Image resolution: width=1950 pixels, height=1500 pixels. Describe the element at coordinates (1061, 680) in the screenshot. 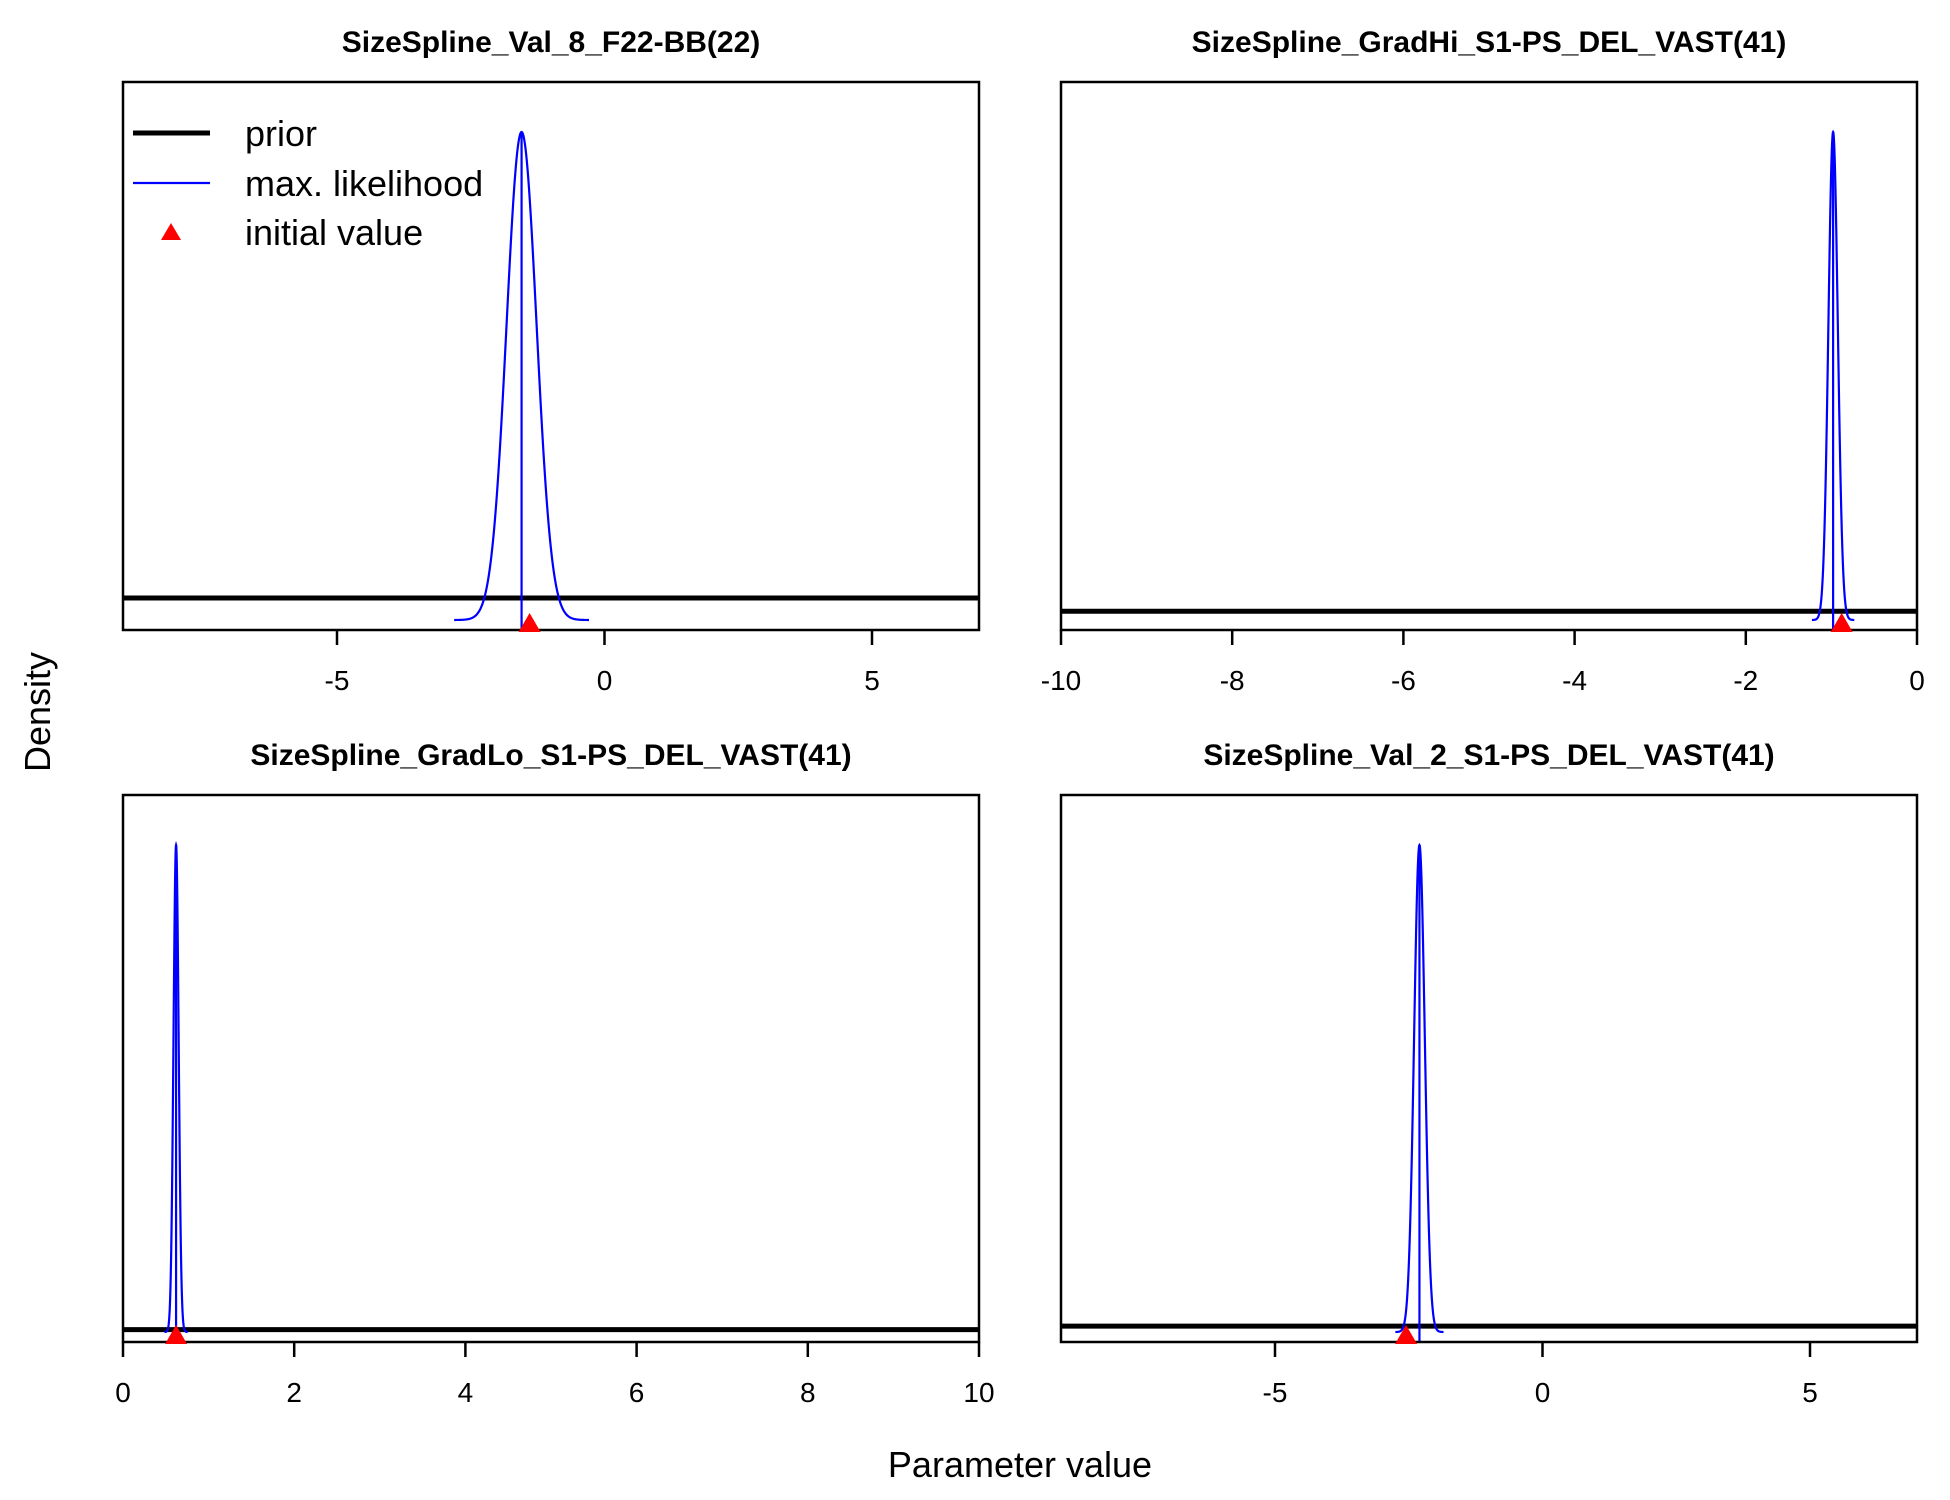

I see `x-tick-label: -10` at that location.